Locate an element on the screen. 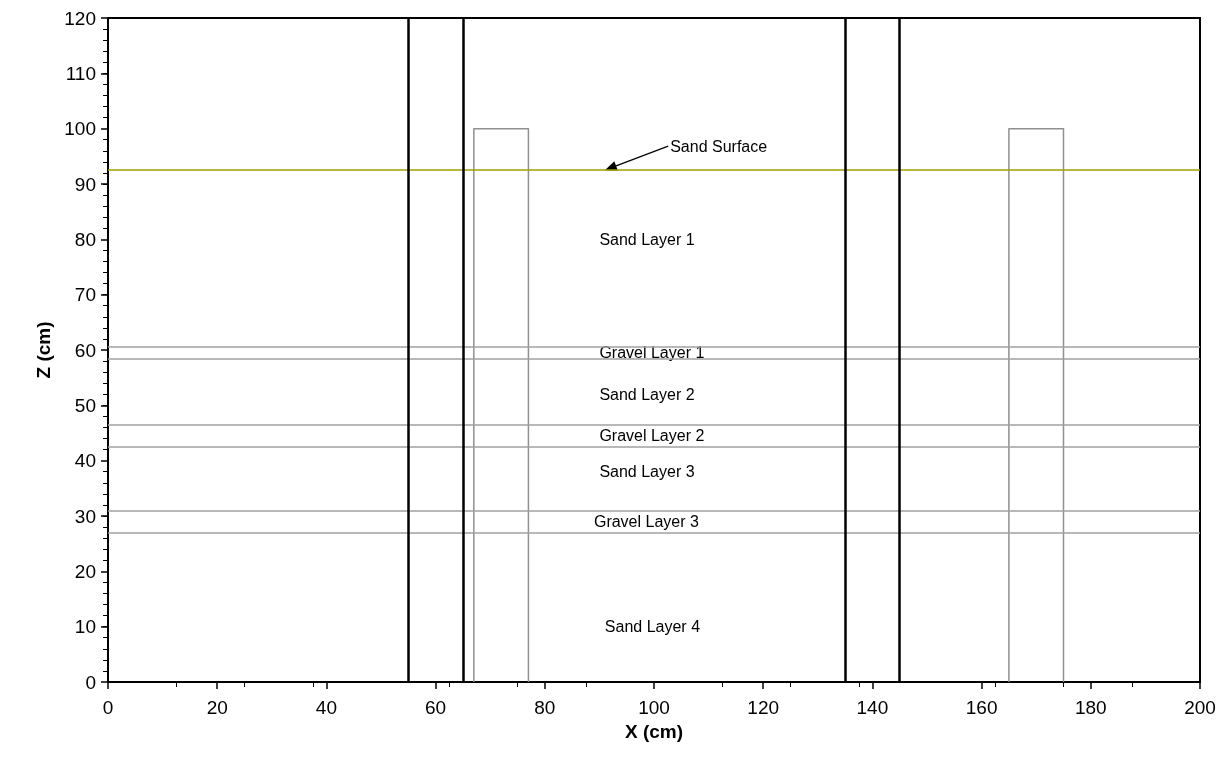 The image size is (1230, 765). x-tick-label: 0 is located at coordinates (108, 707).